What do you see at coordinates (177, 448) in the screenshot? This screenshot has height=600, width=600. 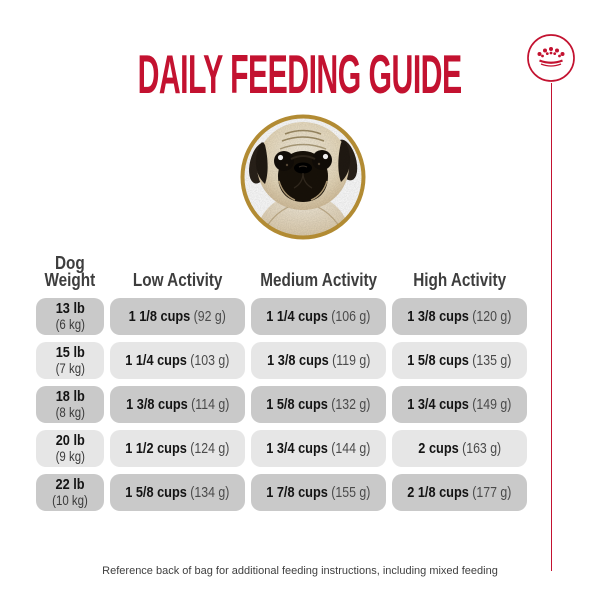 I see `feeding-amount-cell-low: 1 1/2 cups (124 g)` at bounding box center [177, 448].